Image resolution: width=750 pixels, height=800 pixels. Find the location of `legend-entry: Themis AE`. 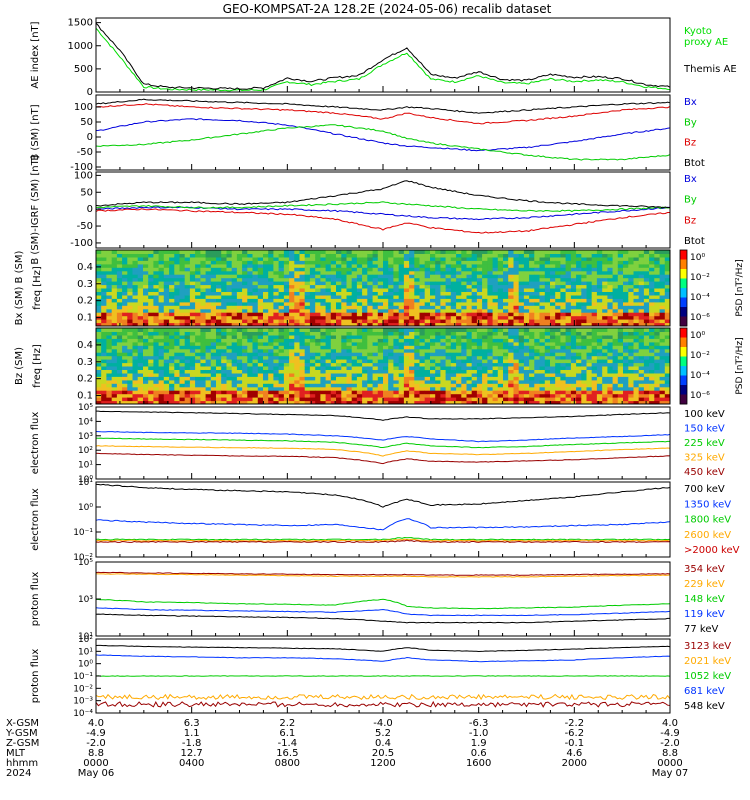

legend-entry: Themis AE is located at coordinates (710, 69).